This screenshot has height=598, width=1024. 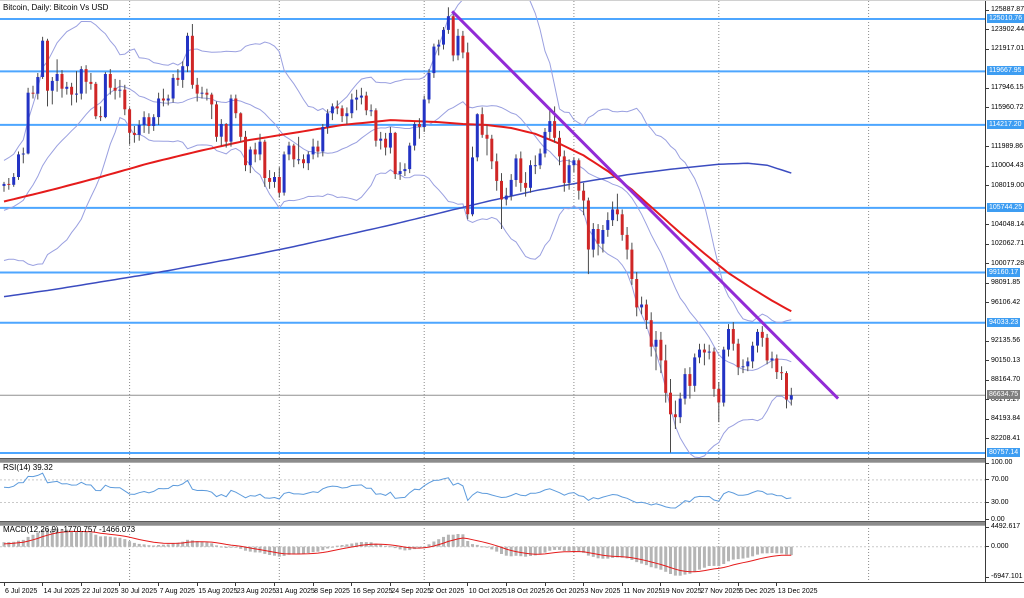 I want to click on macd-pane, so click(x=492, y=553).